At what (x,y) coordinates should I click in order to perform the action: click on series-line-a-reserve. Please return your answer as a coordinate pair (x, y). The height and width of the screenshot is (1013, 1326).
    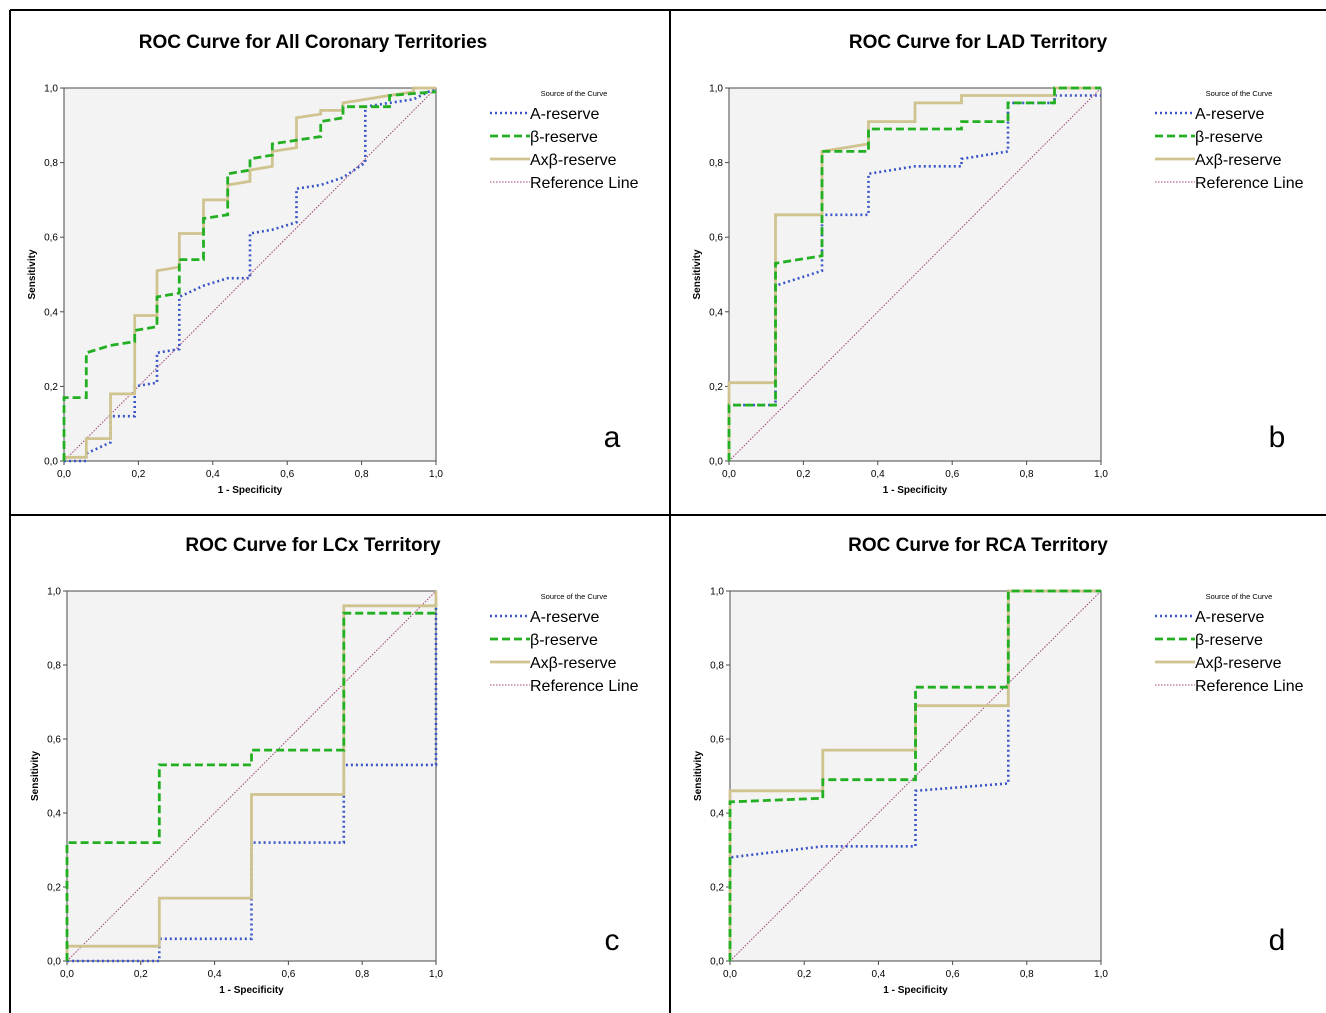
    Looking at the image, I should click on (250, 274).